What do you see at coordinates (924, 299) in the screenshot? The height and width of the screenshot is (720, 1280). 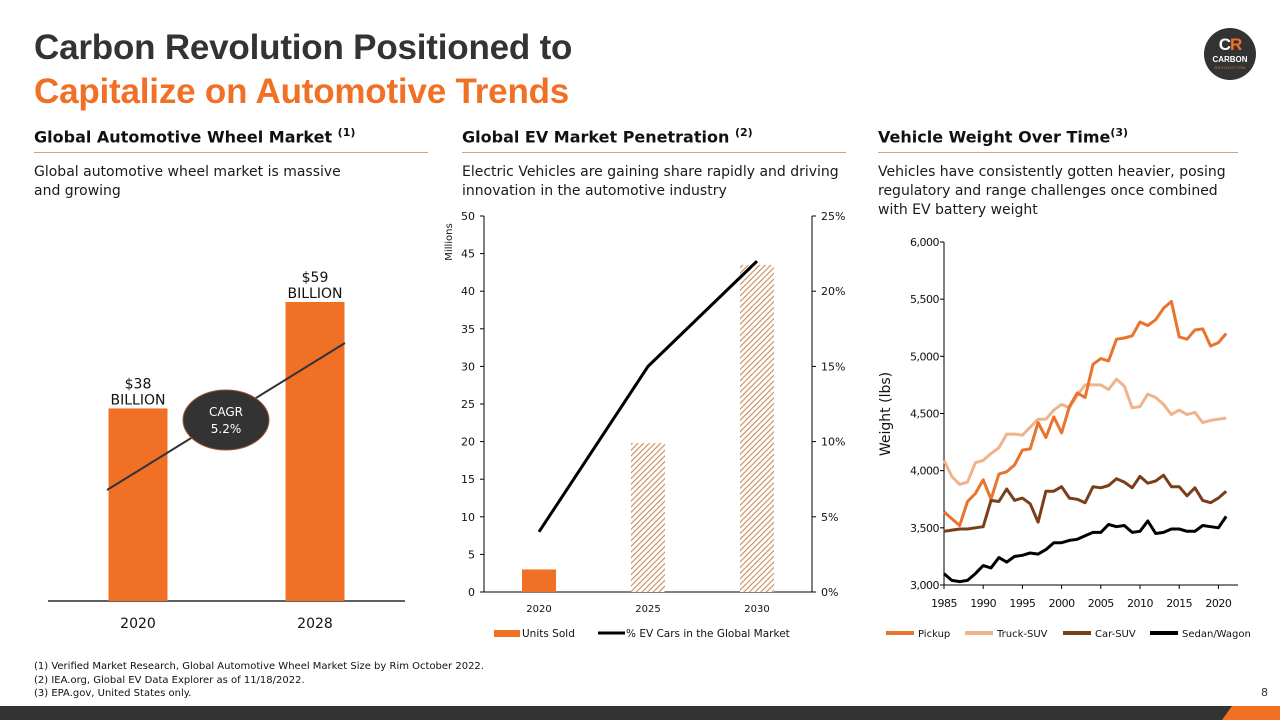 I see `y-tick-label: 5,500` at bounding box center [924, 299].